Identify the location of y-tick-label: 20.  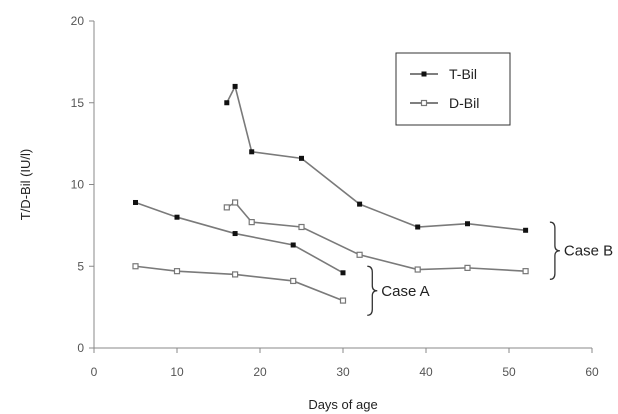
(78, 21).